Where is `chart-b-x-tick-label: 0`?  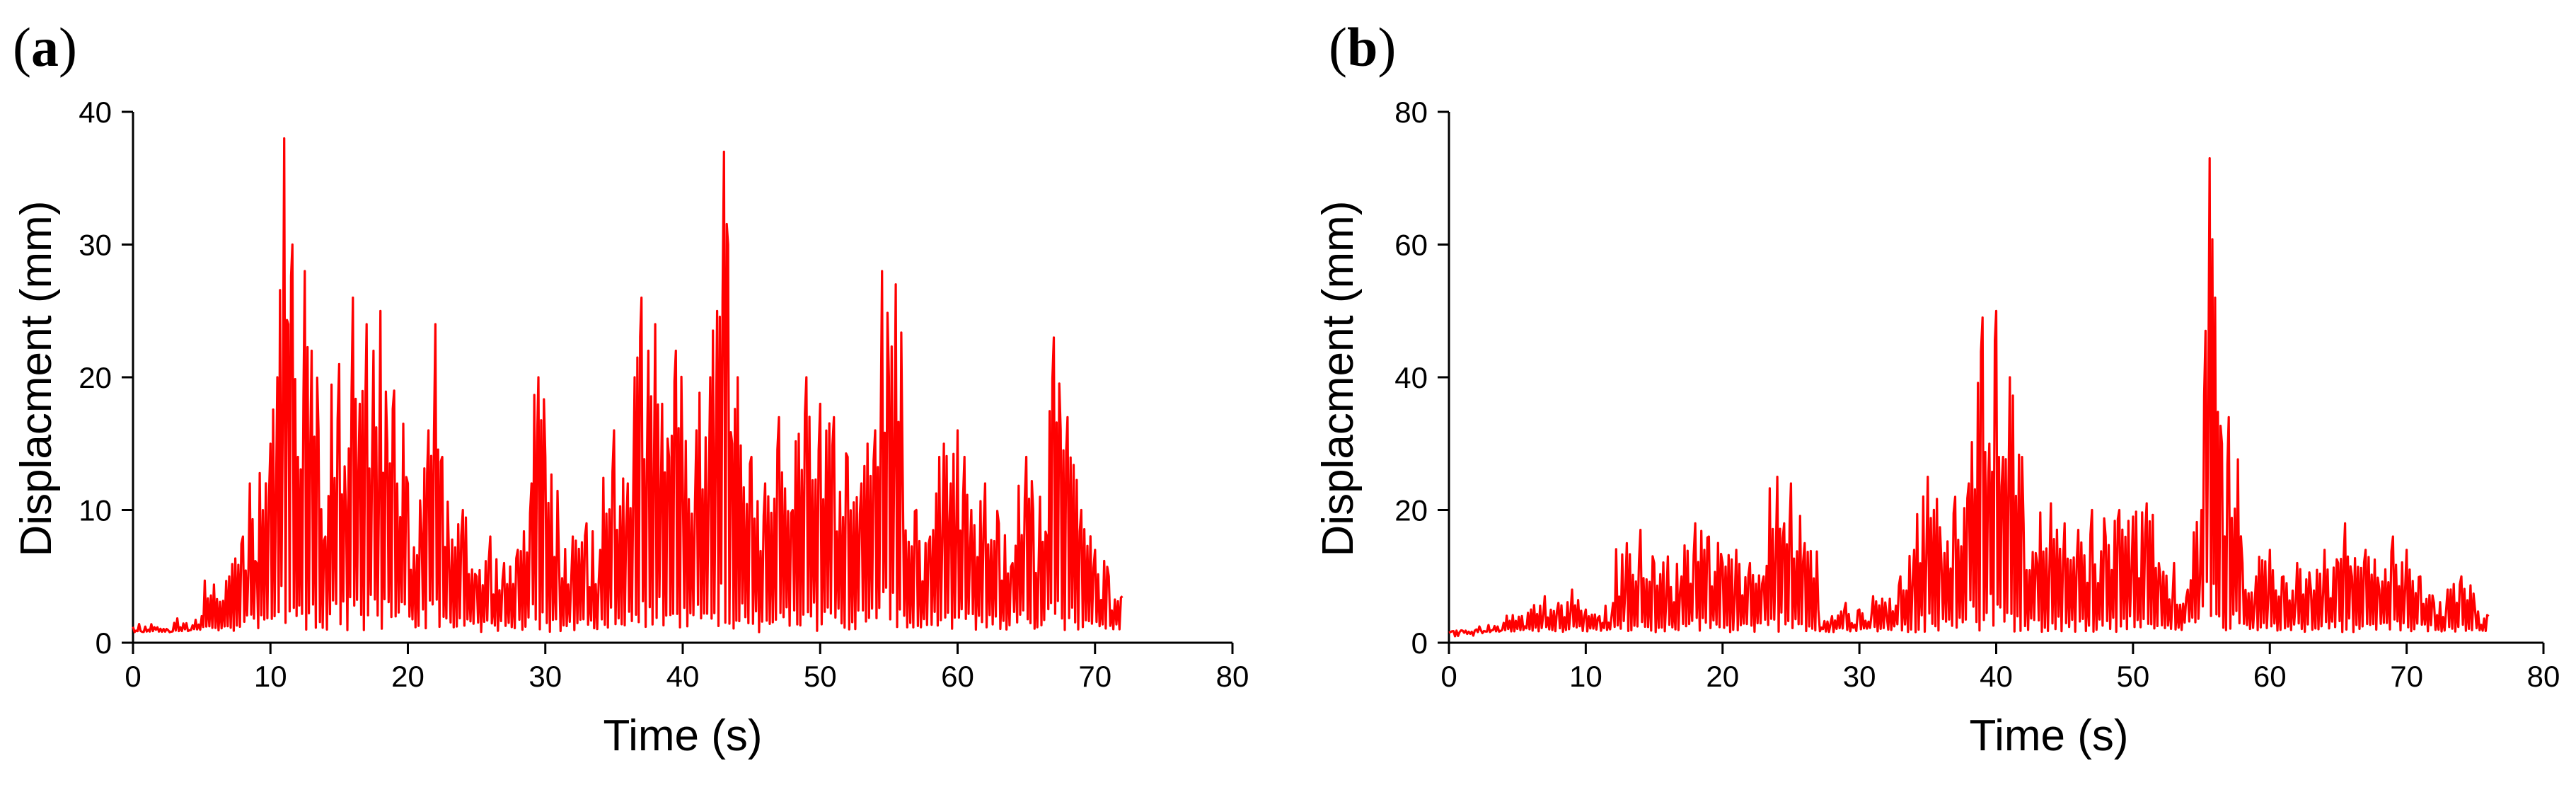 chart-b-x-tick-label: 0 is located at coordinates (1448, 676).